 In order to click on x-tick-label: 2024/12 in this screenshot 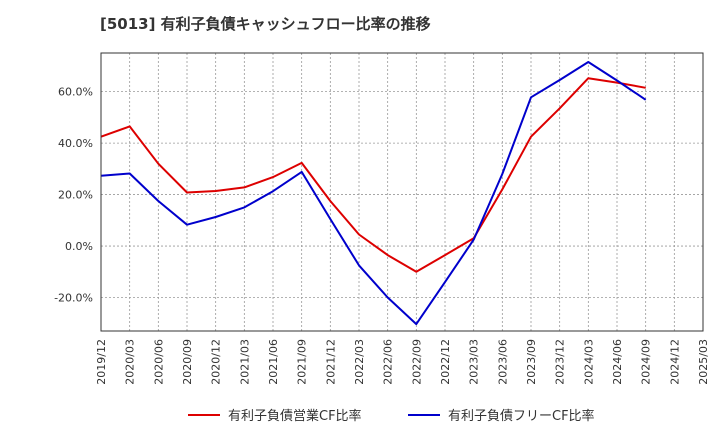, I will do `click(674, 362)`.